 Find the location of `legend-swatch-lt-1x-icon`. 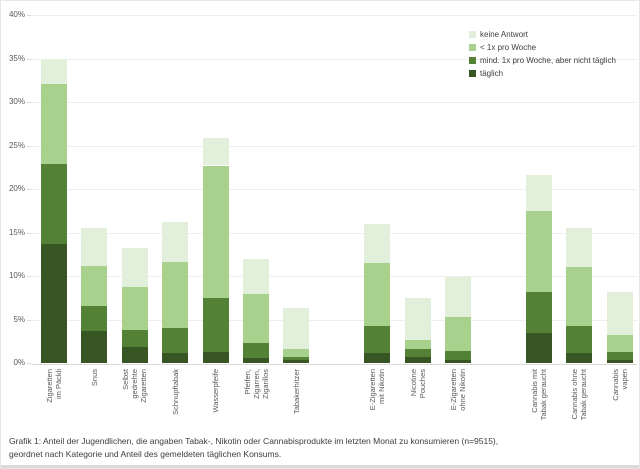

legend-swatch-lt-1x-icon is located at coordinates (472, 47).